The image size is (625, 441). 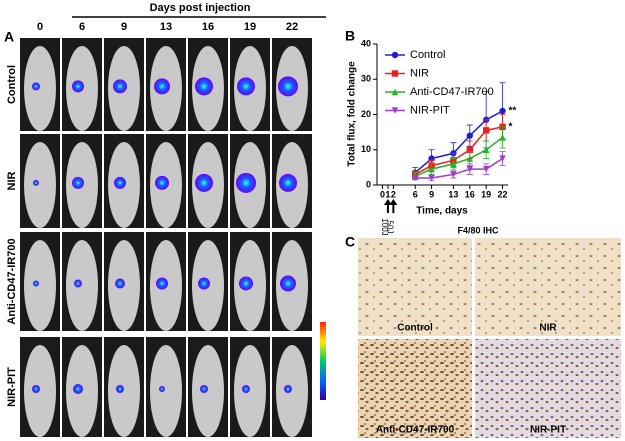 I want to click on row-label: NIR, so click(x=12, y=180).